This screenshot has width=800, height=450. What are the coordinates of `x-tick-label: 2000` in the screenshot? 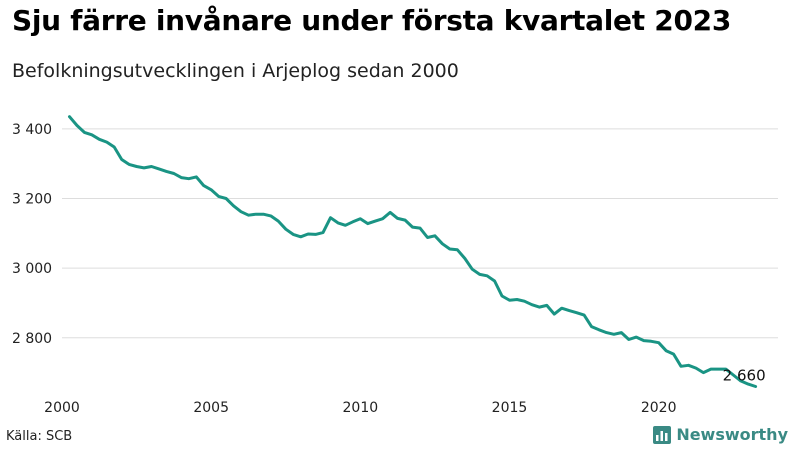 It's located at (62, 408).